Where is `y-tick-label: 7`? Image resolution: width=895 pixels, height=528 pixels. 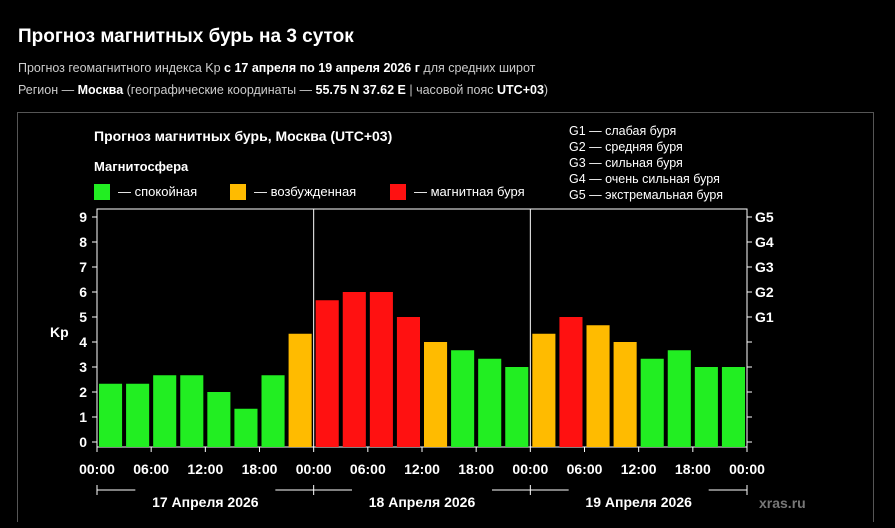
y-tick-label: 7 is located at coordinates (83, 267).